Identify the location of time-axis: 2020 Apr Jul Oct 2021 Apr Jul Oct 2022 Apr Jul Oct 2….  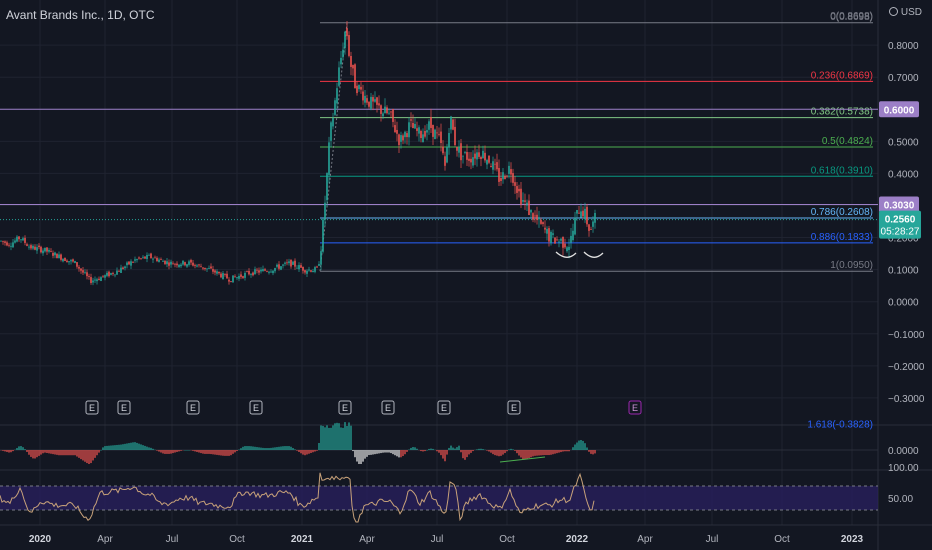
(446, 539).